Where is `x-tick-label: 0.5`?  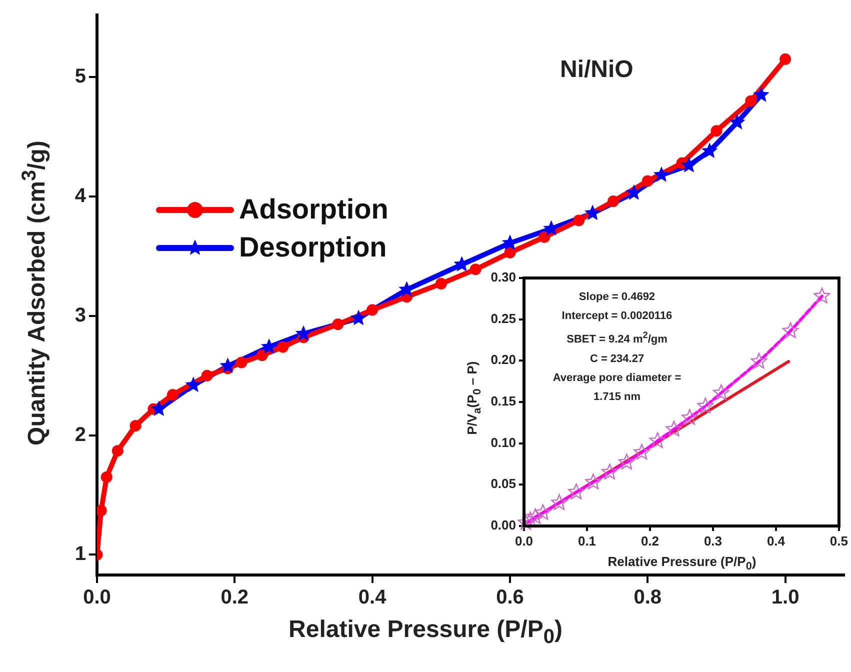 x-tick-label: 0.5 is located at coordinates (839, 540).